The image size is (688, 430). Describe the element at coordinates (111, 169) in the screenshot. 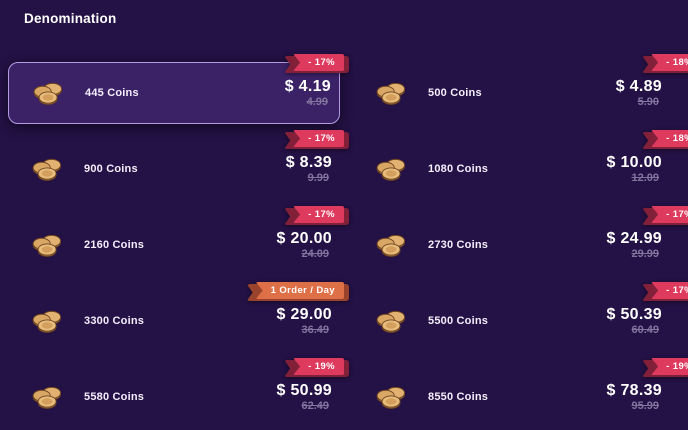

I see `coin-amount-label: 900 Coins` at that location.